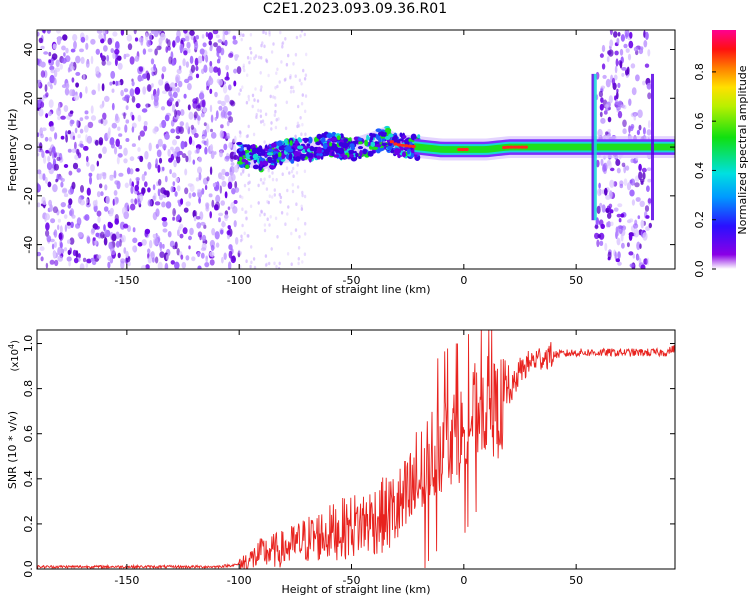 Image resolution: width=750 pixels, height=600 pixels. What do you see at coordinates (352, 580) in the screenshot?
I see `x-tick-label: -50` at bounding box center [352, 580].